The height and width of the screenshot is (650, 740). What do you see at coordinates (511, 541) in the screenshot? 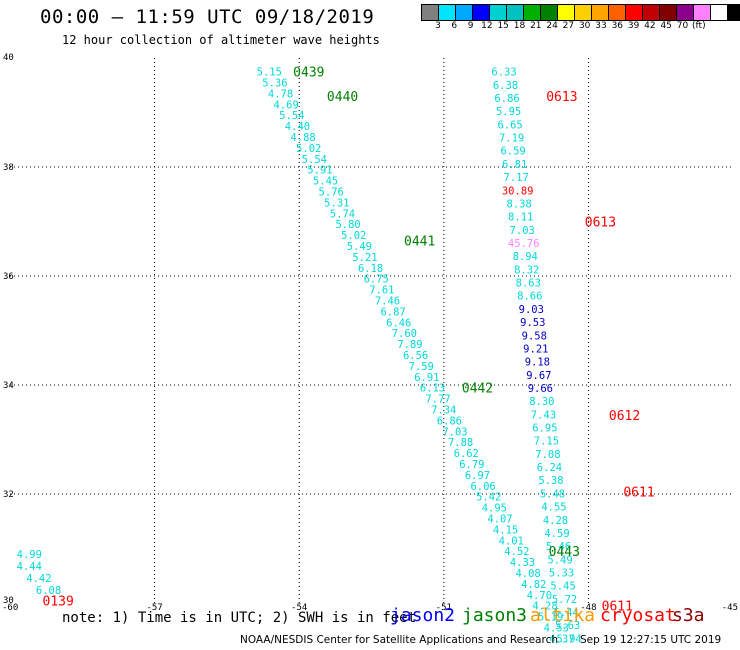
I see `swh-value-jason3: 4.01` at bounding box center [511, 541].